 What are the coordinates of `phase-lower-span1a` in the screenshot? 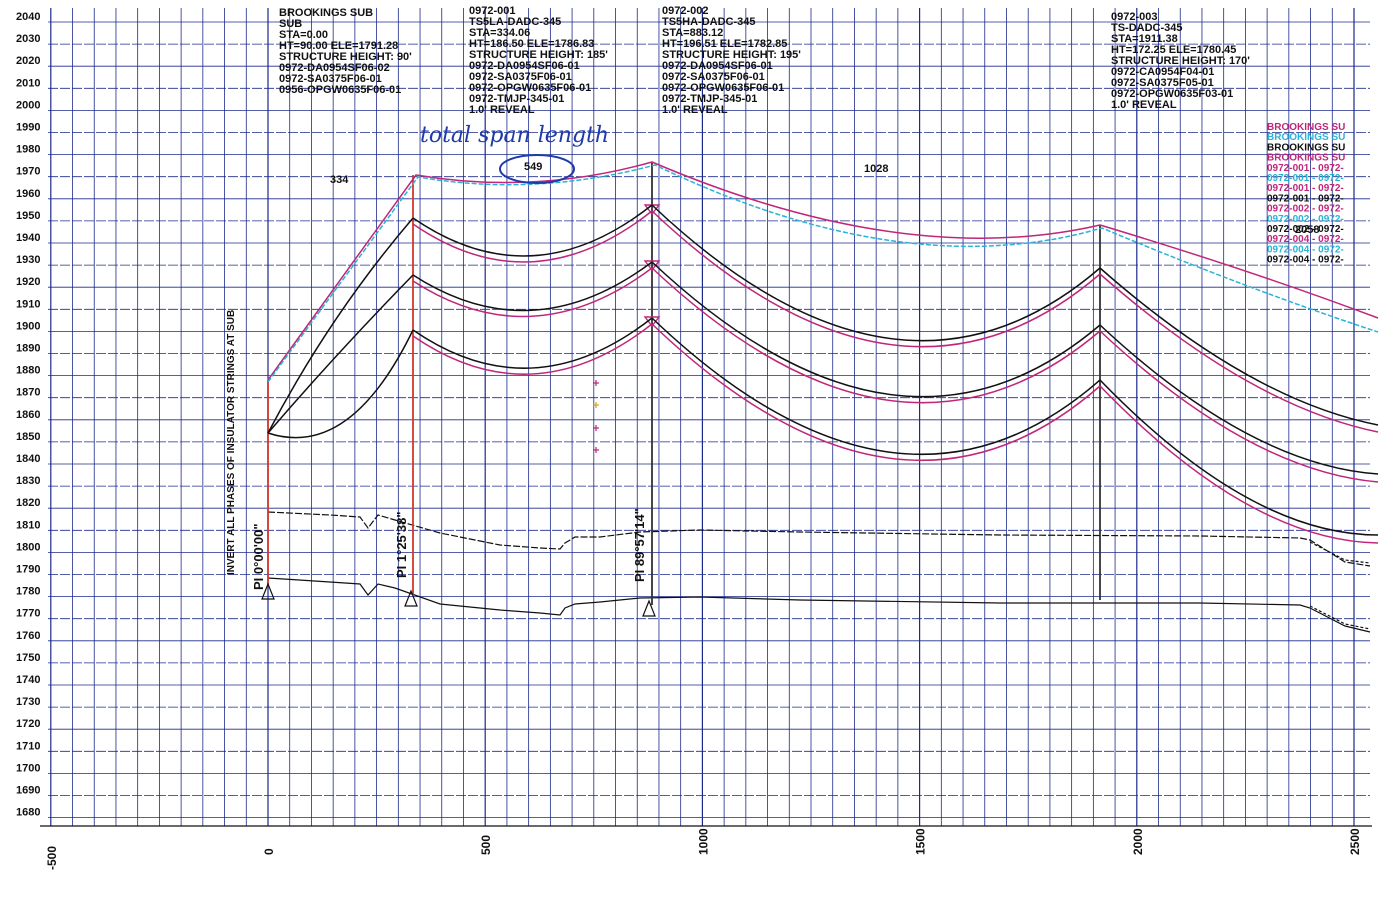 It's located at (340, 384).